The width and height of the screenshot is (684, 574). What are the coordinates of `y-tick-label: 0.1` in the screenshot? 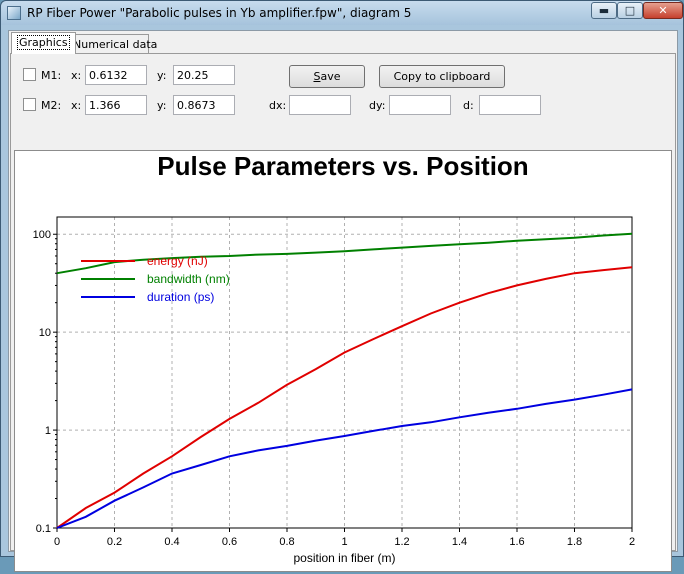 It's located at (43, 529).